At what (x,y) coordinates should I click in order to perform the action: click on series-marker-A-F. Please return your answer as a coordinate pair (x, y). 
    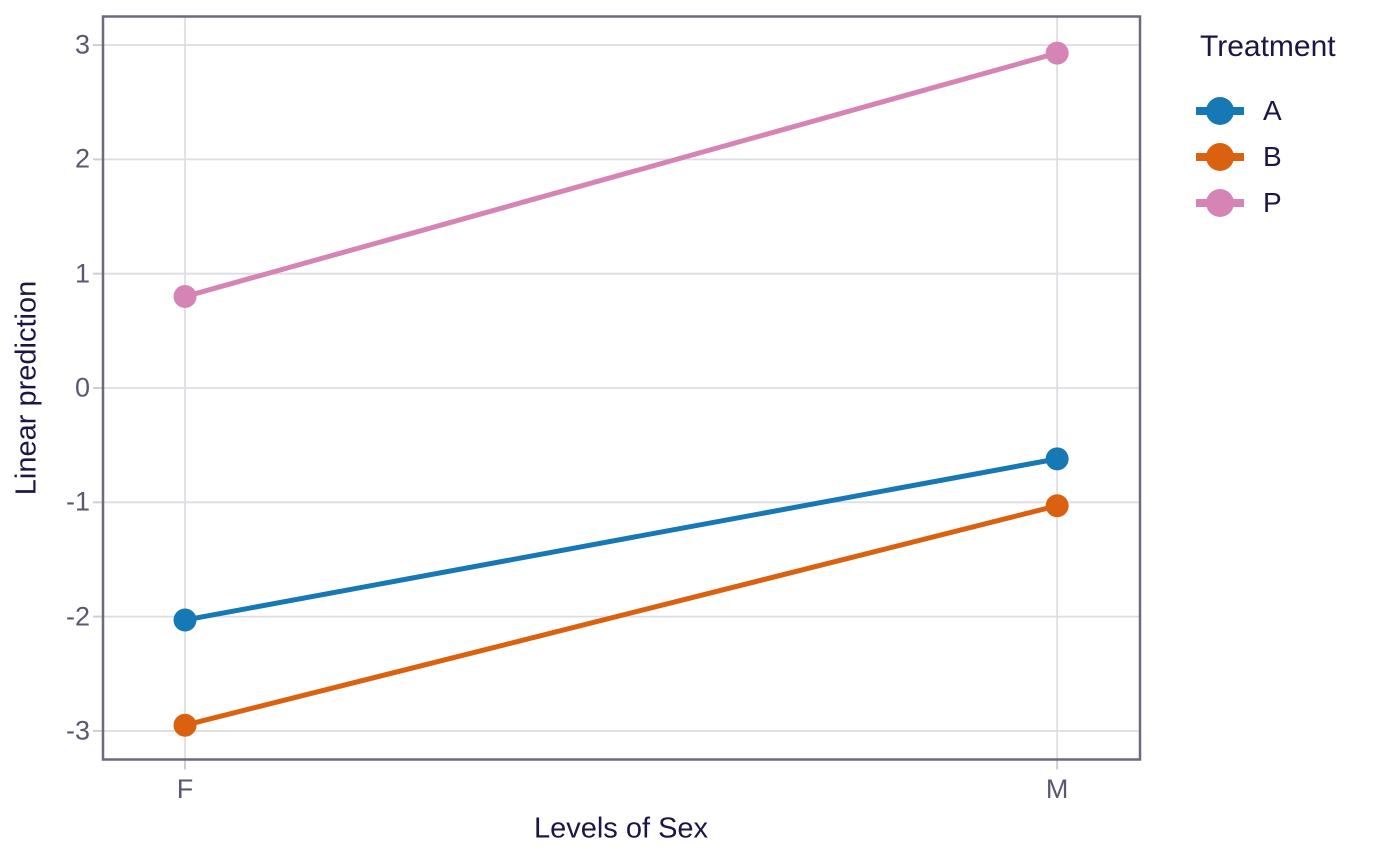
    Looking at the image, I should click on (185, 620).